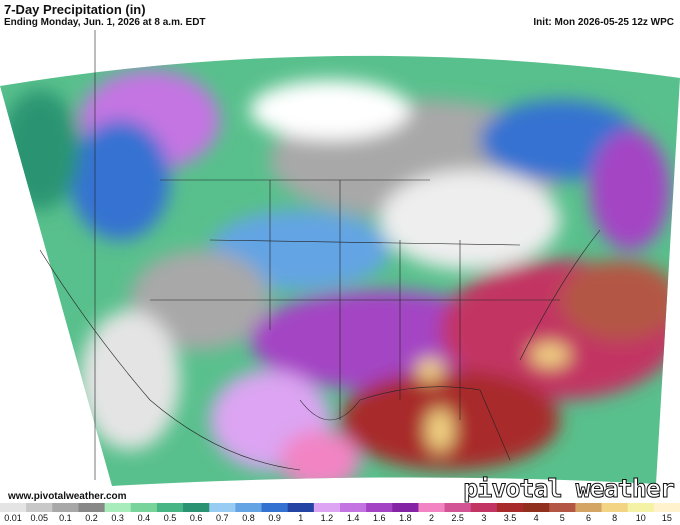 Image resolution: width=680 pixels, height=525 pixels. I want to click on colorbar-label: 6, so click(588, 518).